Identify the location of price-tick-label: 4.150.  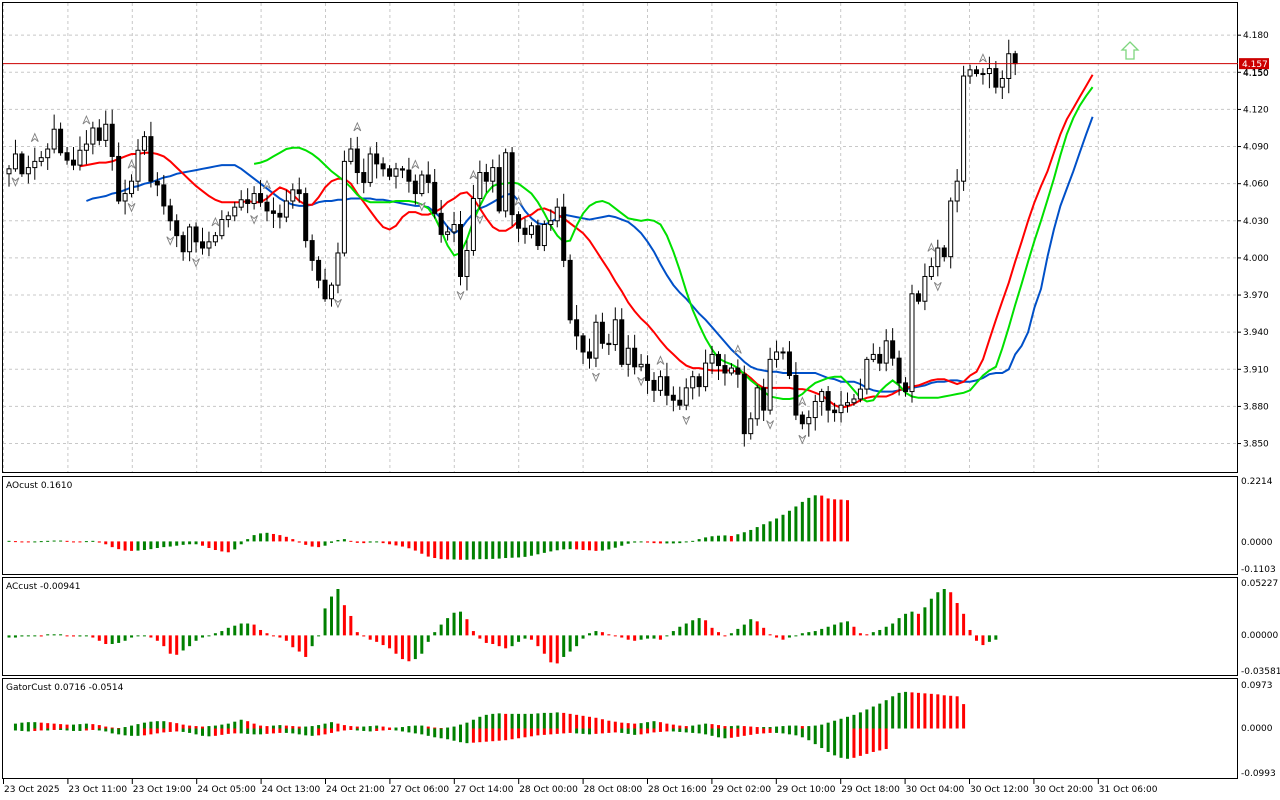
(1256, 73).